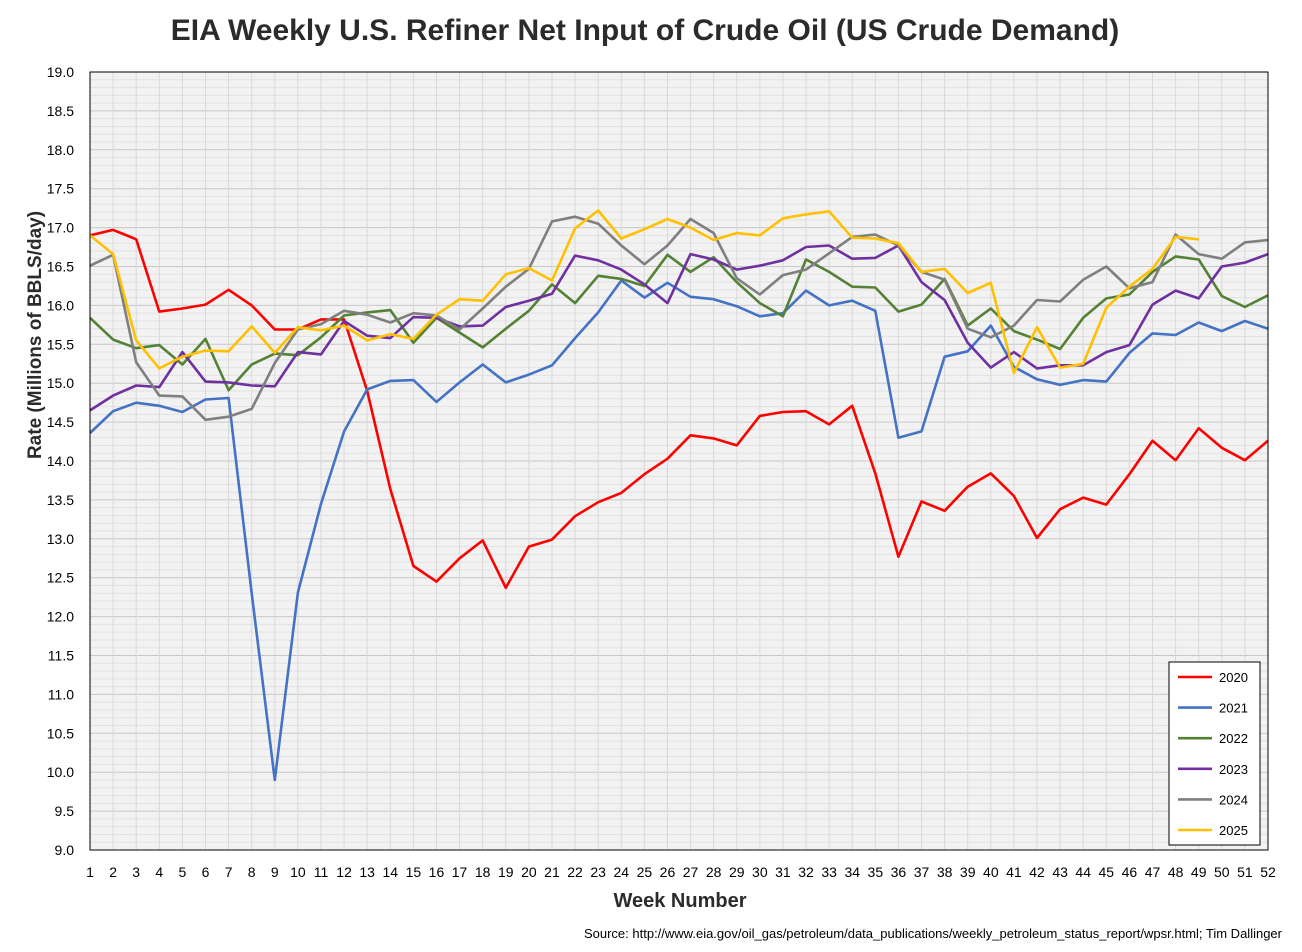 This screenshot has width=1302, height=952. I want to click on x-tick-label: 18, so click(483, 872).